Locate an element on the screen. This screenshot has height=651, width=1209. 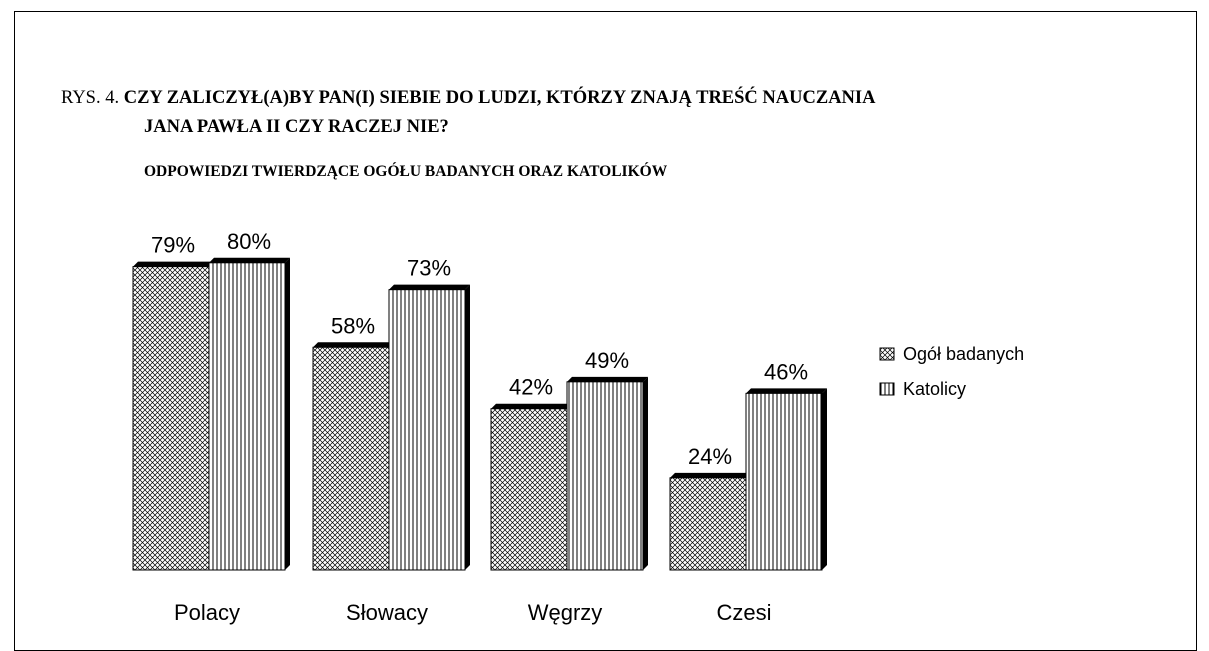
legend: Ogół badanych Katolicy is located at coordinates (951, 371).